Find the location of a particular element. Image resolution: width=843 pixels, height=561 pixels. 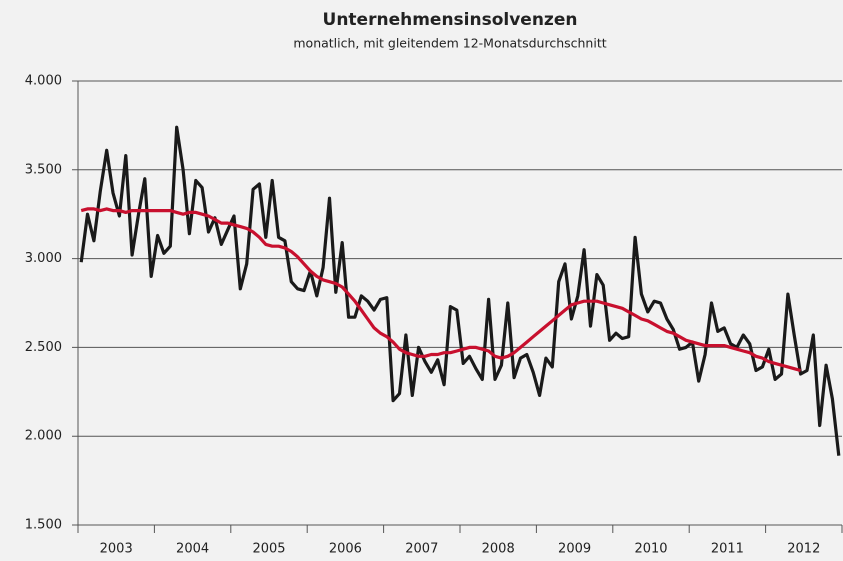

x-tick-label: 2012 is located at coordinates (803, 549).